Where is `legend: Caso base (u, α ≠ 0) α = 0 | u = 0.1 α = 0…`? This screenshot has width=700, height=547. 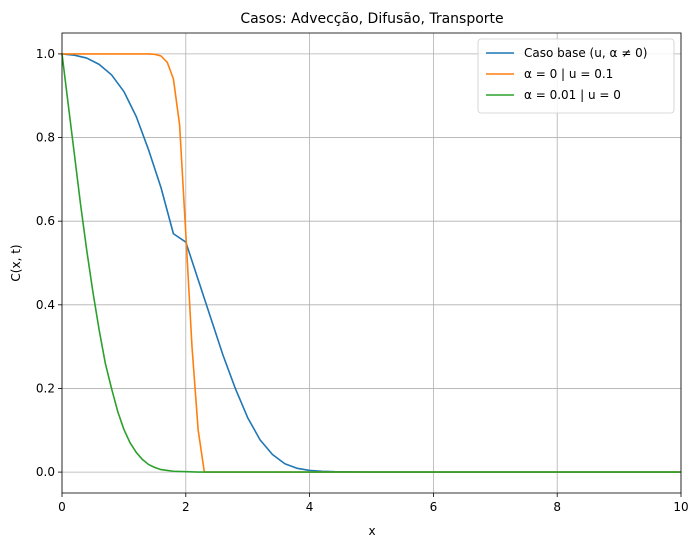 legend: Caso base (u, α ≠ 0) α = 0 | u = 0.1 α = 0… is located at coordinates (576, 76).